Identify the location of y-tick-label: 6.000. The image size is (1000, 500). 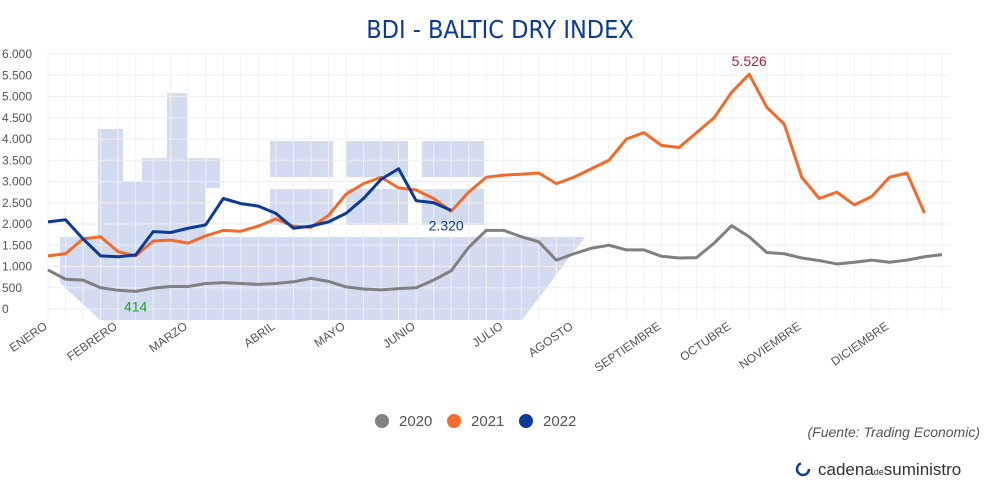
(17, 54).